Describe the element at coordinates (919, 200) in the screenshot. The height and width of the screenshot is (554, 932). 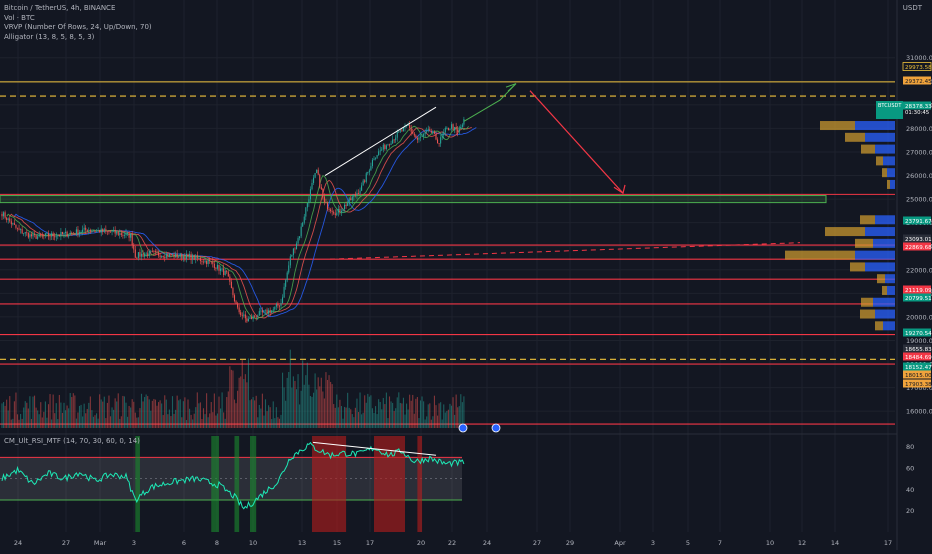
I see `price-tick-label: 25000.00` at that location.